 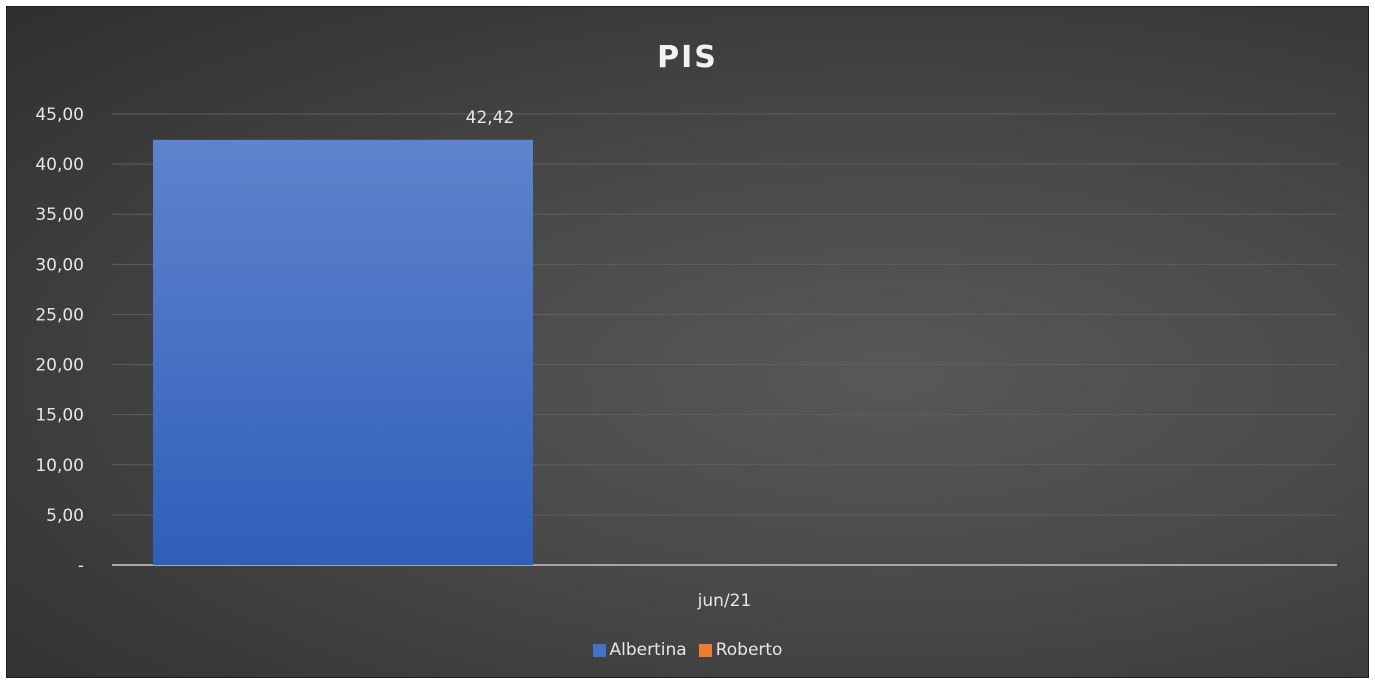 I want to click on y-tick-label: 45,00, so click(x=59, y=115).